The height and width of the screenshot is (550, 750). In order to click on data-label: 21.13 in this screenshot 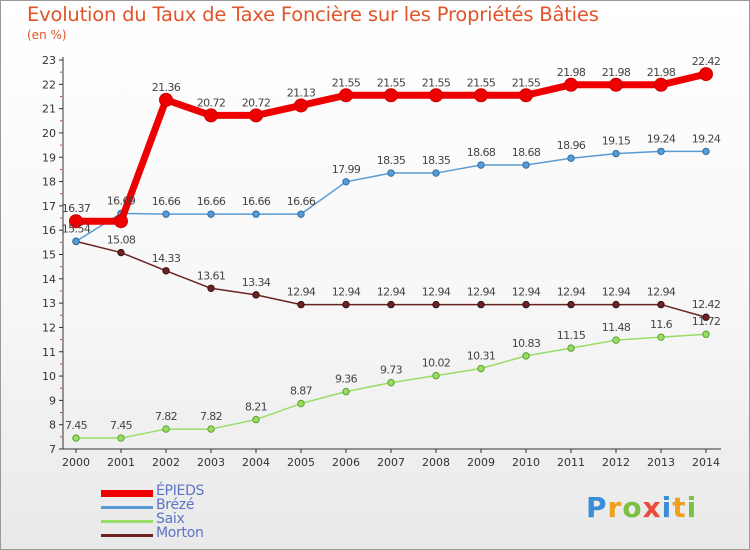, I will do `click(301, 92)`.